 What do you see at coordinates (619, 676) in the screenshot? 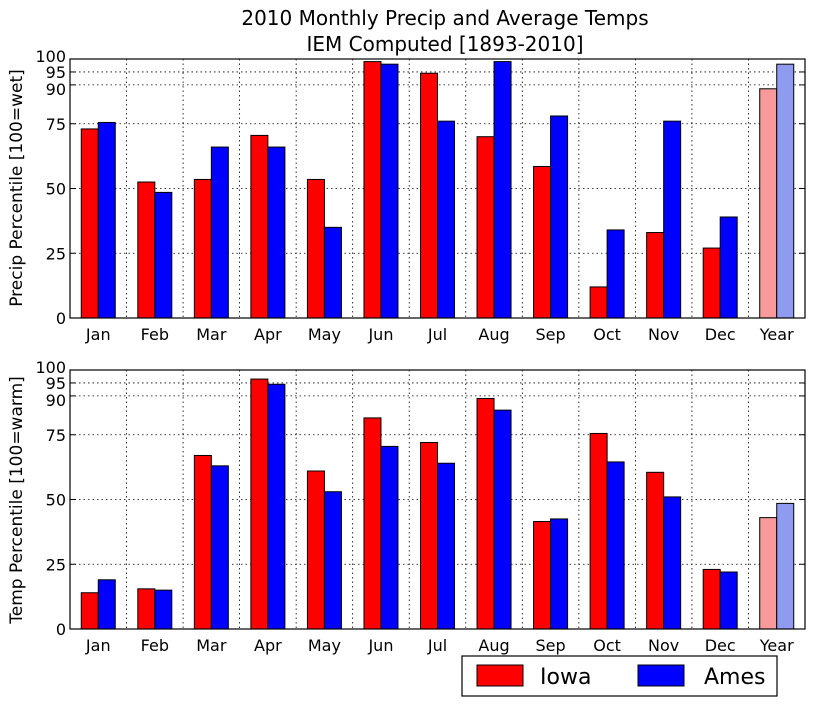
I see `legend: Iowa Ames` at bounding box center [619, 676].